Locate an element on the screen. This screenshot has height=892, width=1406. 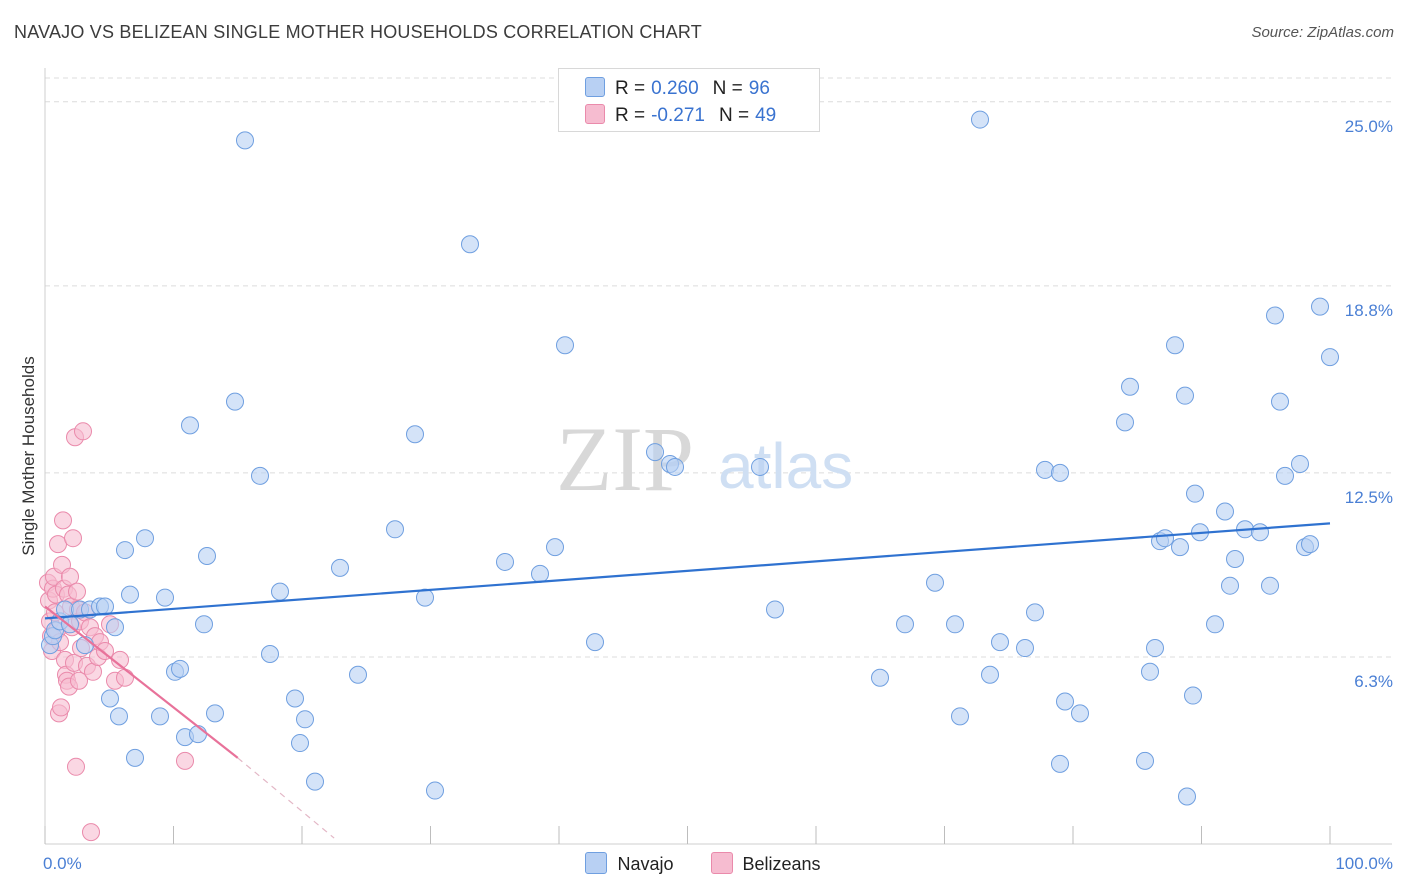
legend-row-navajo: R = 0.260 N = 96 is located at coordinates (677, 88).